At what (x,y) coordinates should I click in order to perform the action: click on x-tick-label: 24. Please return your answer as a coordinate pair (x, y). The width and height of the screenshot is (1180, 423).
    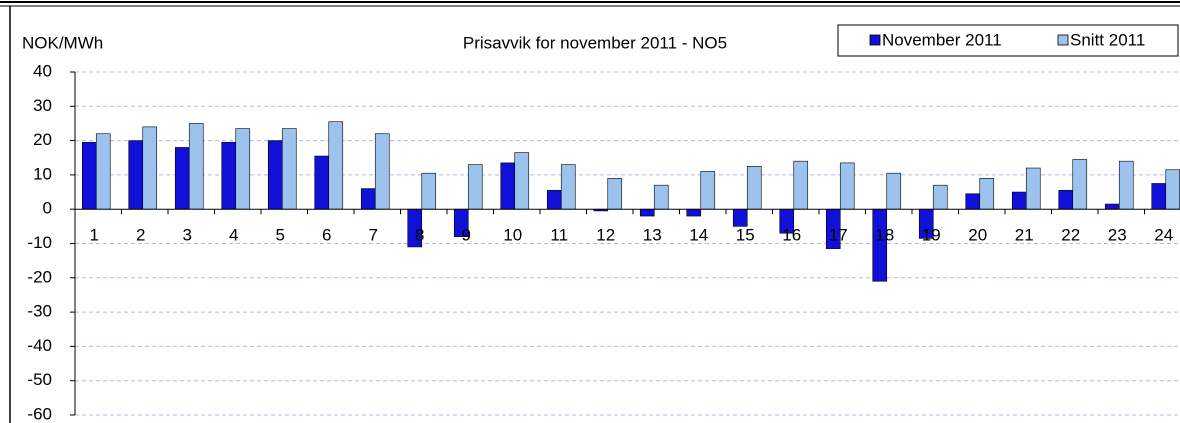
    Looking at the image, I should click on (1163, 234).